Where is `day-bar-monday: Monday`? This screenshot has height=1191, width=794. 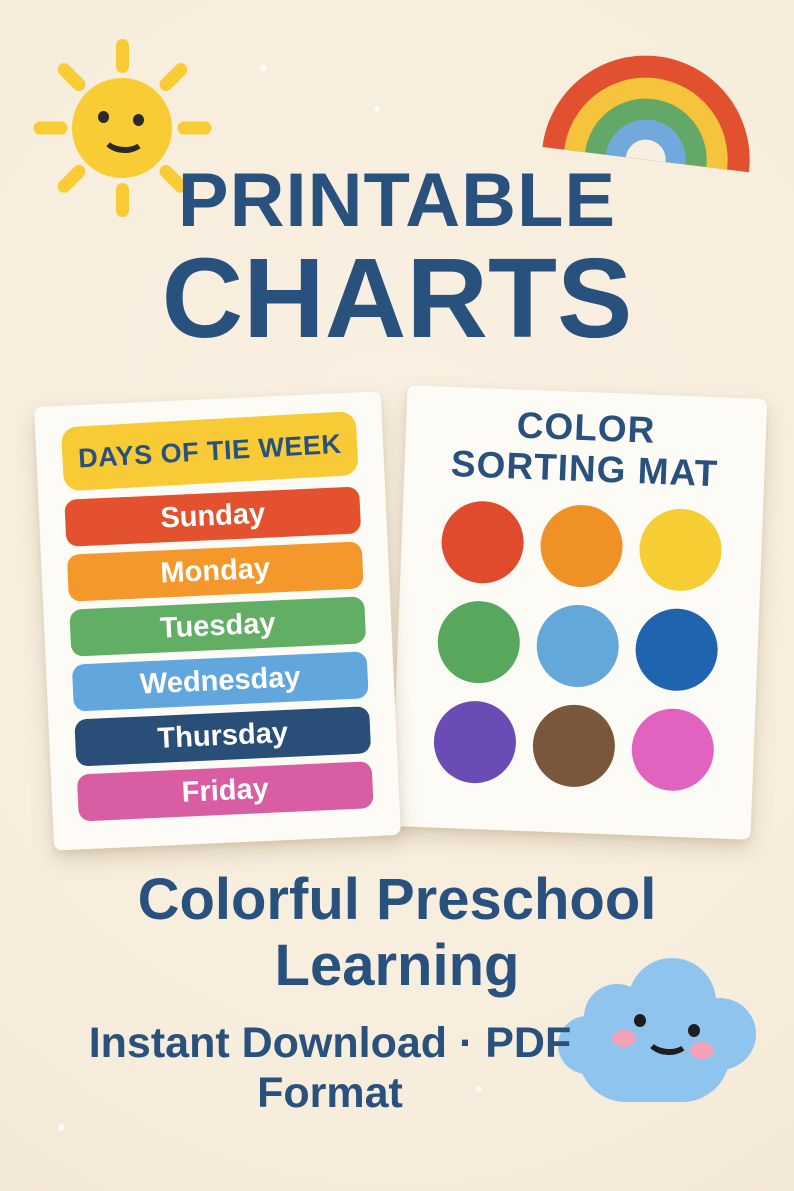
day-bar-monday: Monday is located at coordinates (215, 571).